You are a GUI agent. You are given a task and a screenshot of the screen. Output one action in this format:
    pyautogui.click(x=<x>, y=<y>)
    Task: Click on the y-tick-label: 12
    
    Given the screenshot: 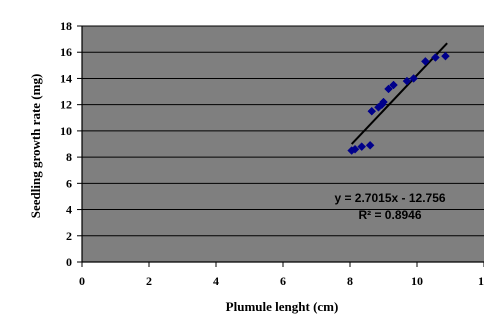 What is the action you would take?
    pyautogui.click(x=66, y=105)
    